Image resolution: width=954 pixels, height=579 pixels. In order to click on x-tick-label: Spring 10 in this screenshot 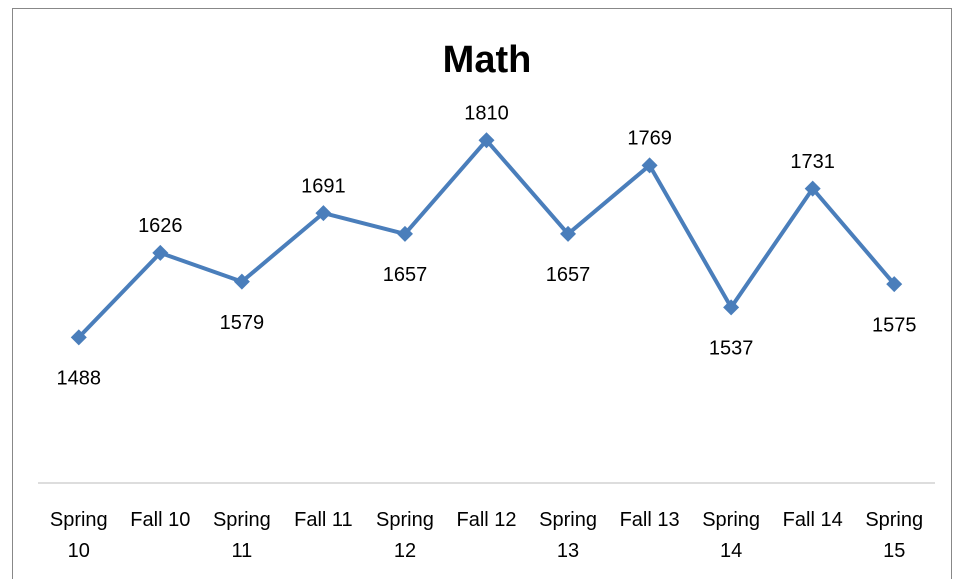, I will do `click(78, 535)`.